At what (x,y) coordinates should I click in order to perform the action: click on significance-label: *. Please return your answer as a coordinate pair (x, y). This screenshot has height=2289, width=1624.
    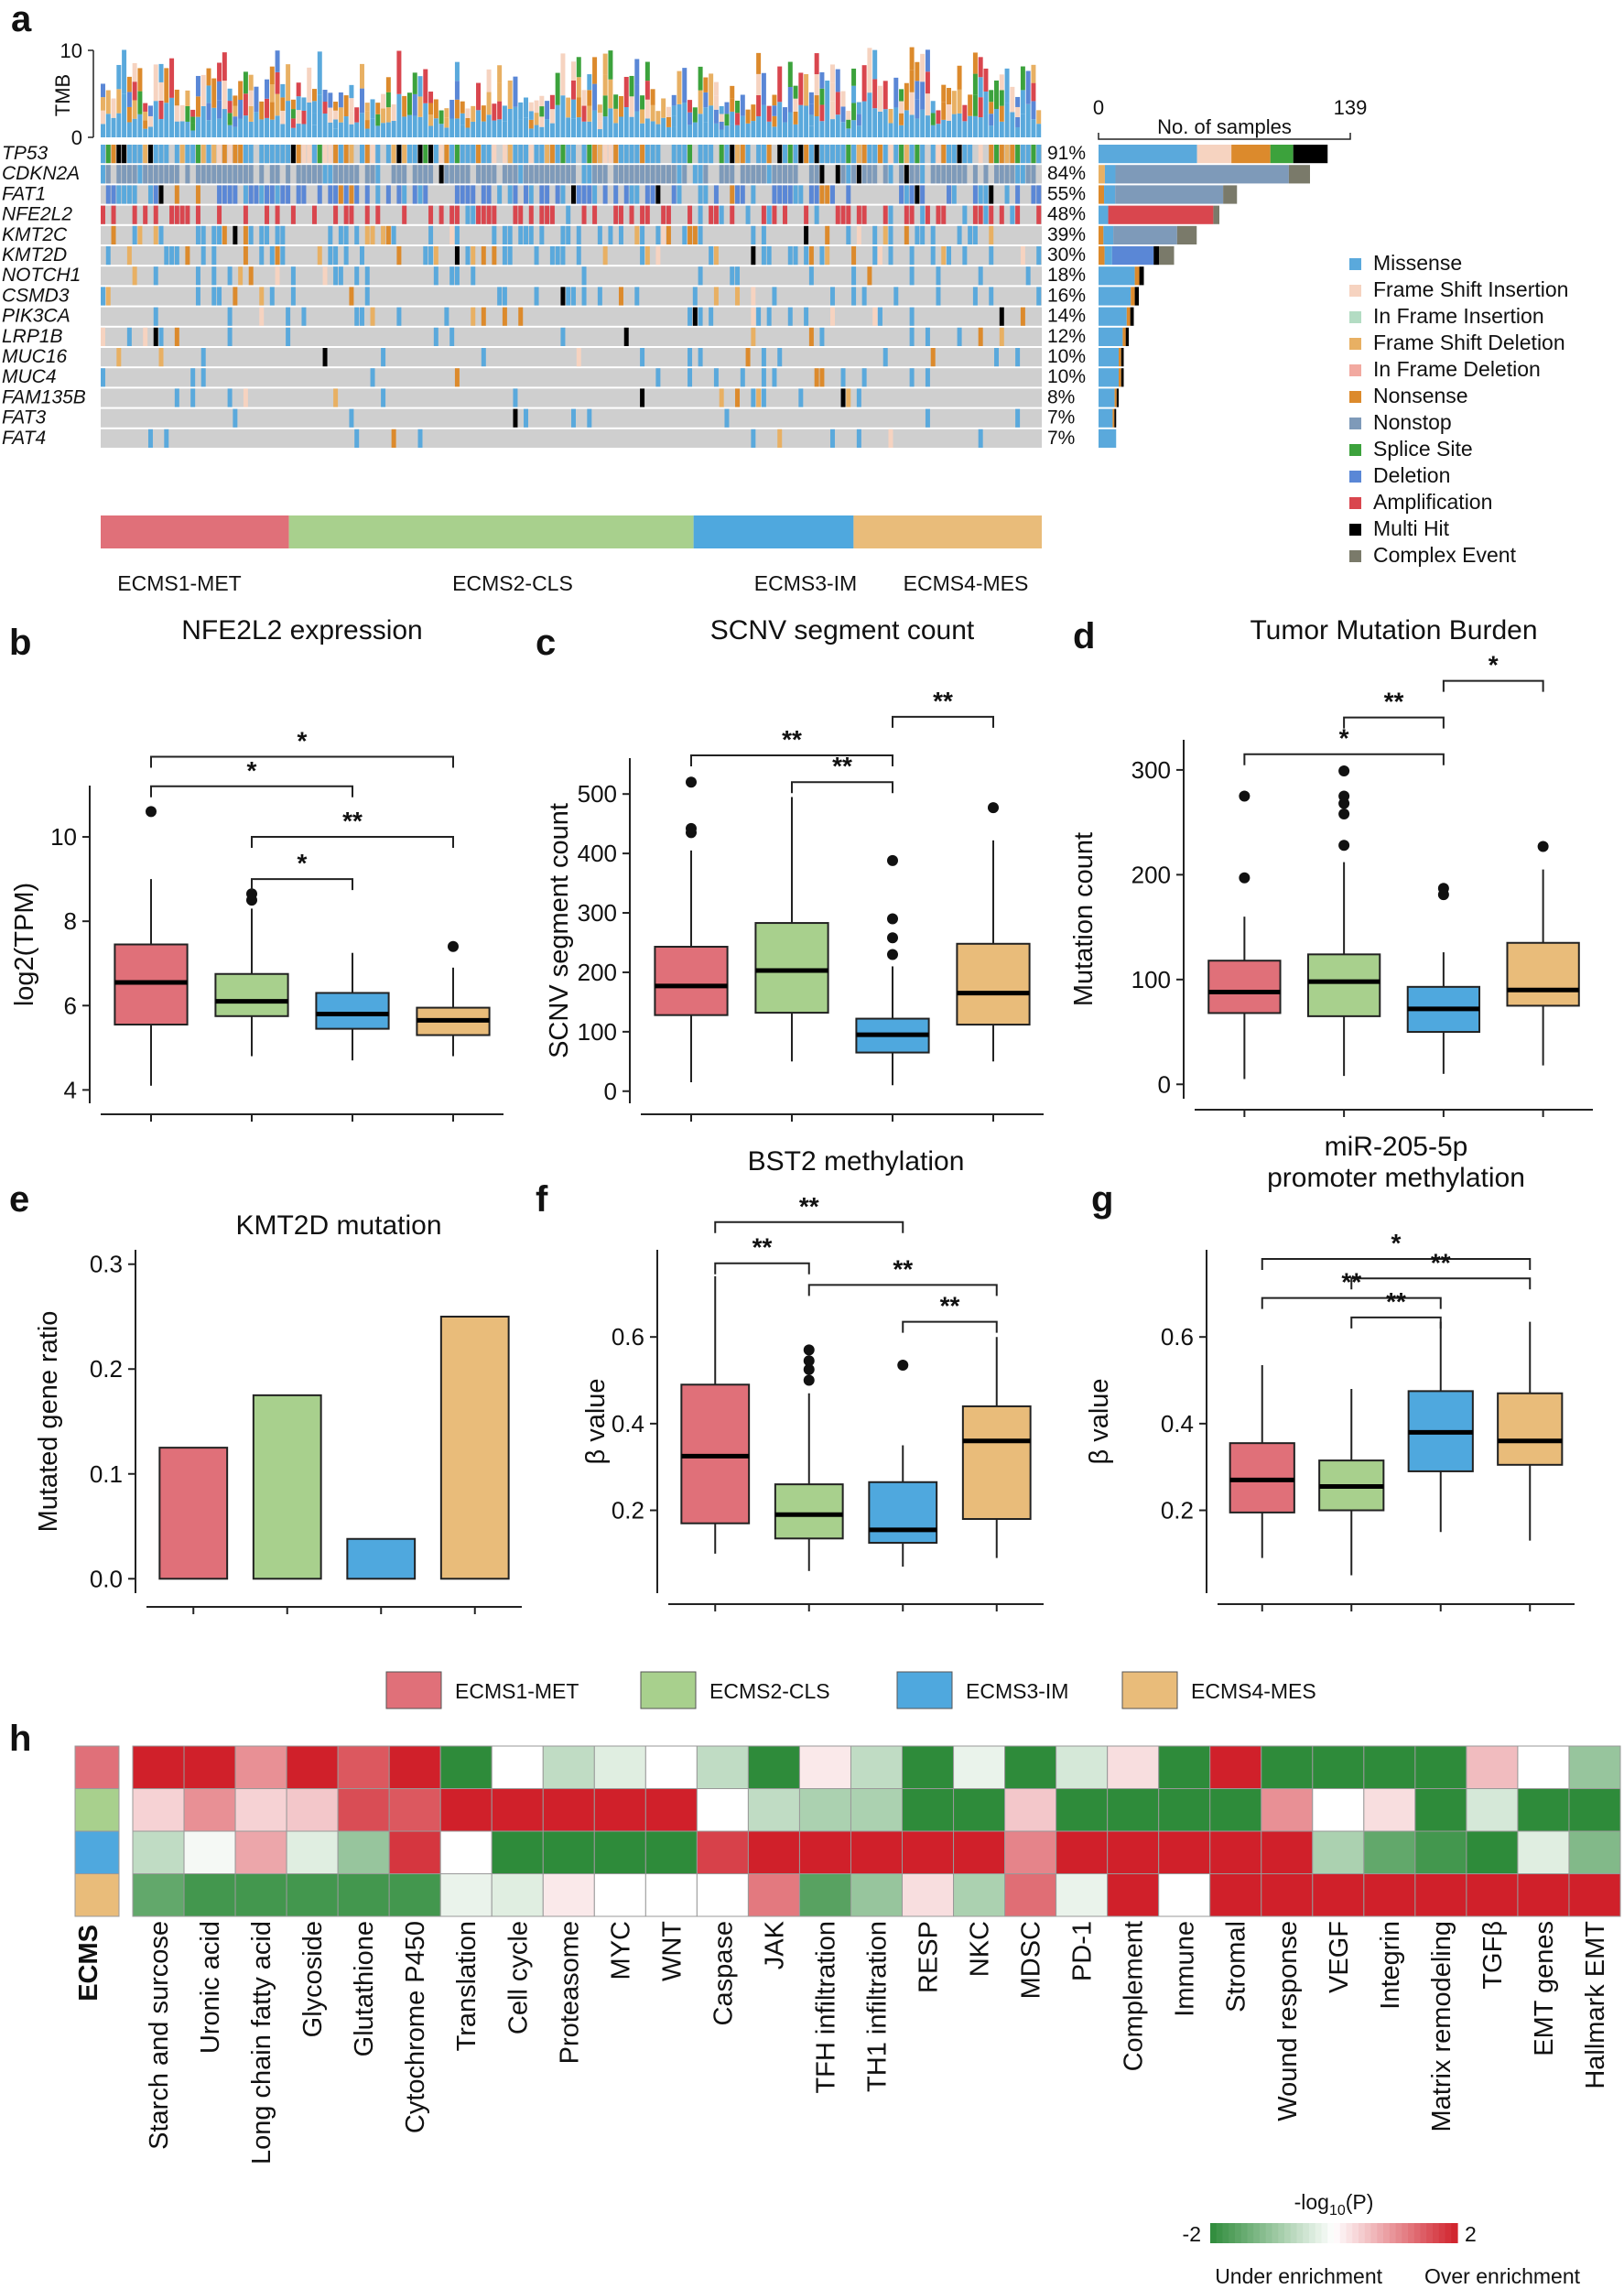
    Looking at the image, I should click on (1494, 665).